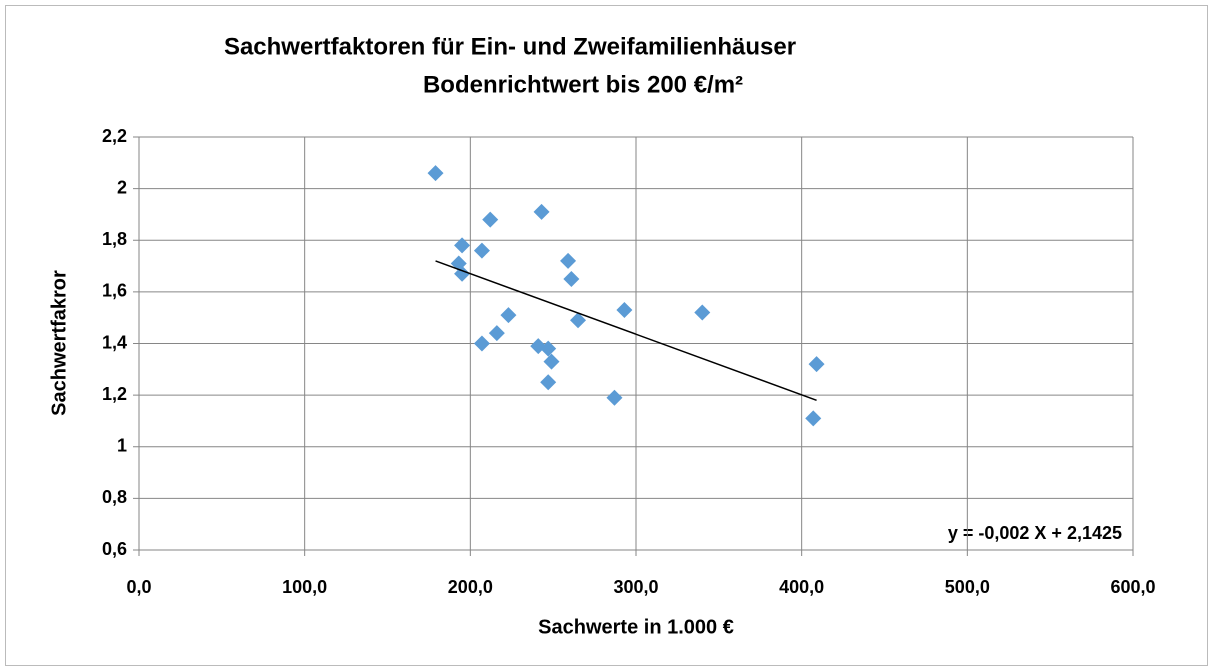  I want to click on y-tick-label: 1, so click(122, 446).